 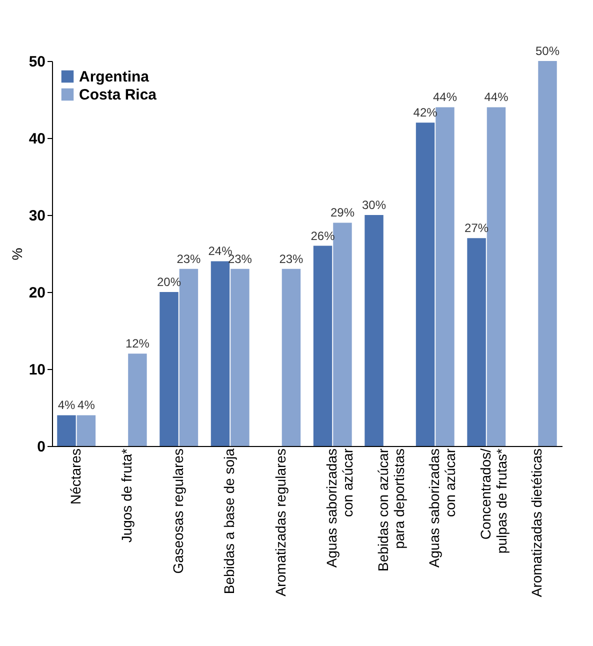 What do you see at coordinates (178, 511) in the screenshot?
I see `x-tick-label: Gaseosas regulares` at bounding box center [178, 511].